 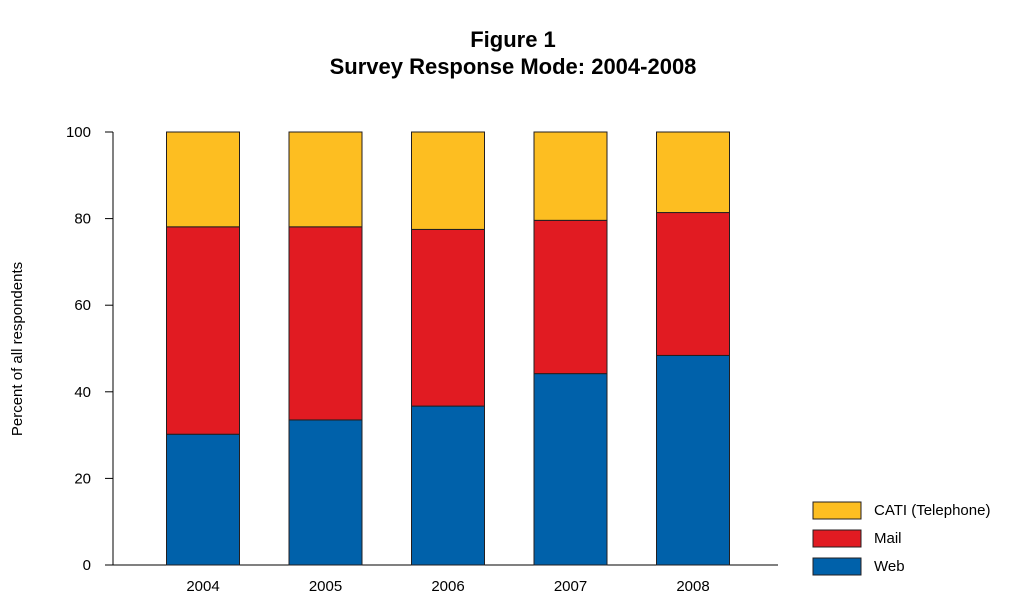 I want to click on legend: CATI (Telephone) Mail Web, so click(x=901, y=538).